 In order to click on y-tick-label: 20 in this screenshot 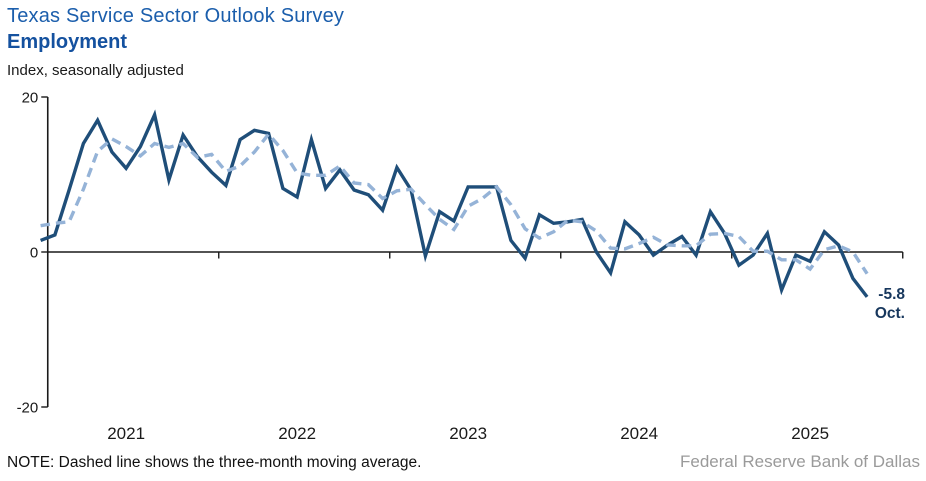, I will do `click(30, 98)`.